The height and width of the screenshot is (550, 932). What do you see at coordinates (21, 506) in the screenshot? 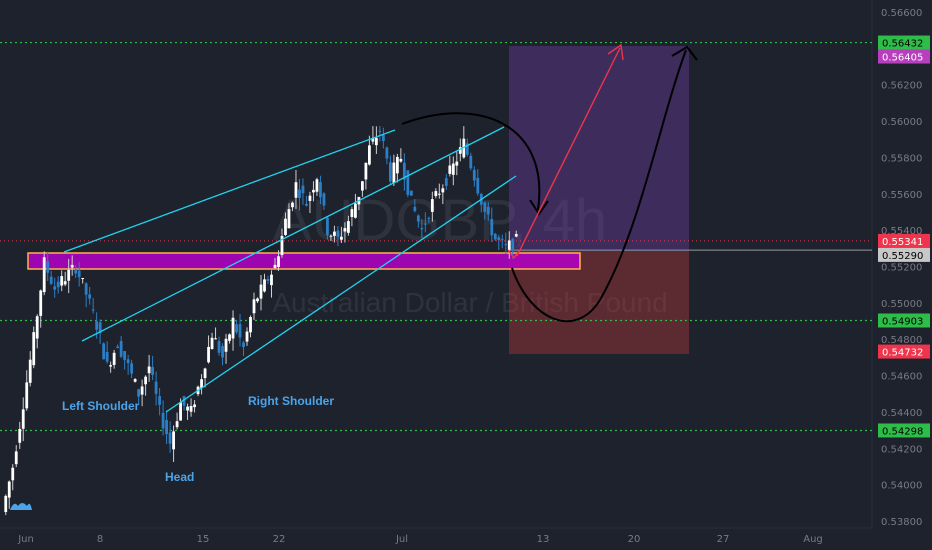
I see `tradingview-logo-icon` at bounding box center [21, 506].